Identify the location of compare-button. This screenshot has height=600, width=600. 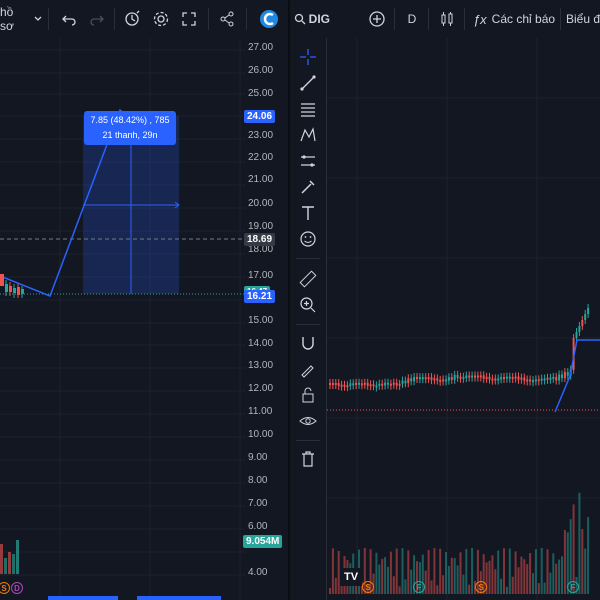
(377, 19).